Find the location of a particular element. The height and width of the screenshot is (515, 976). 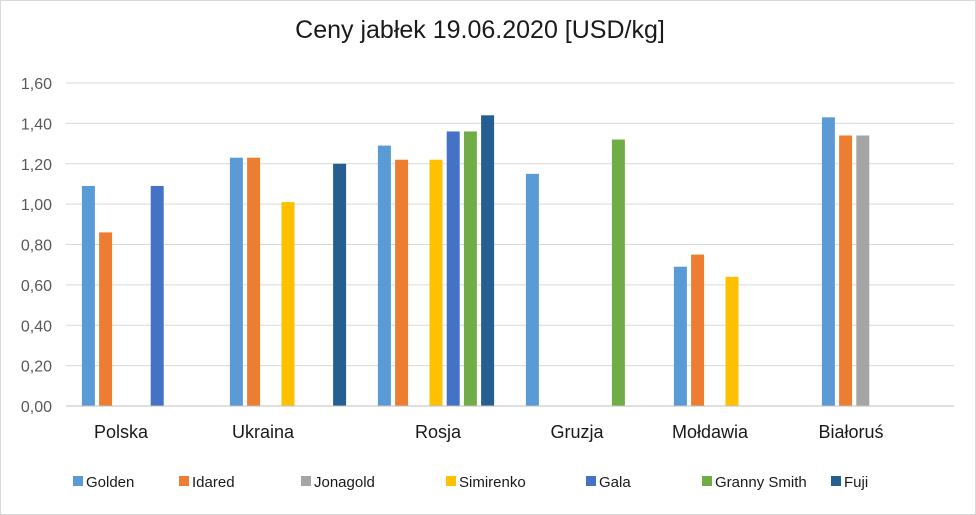

y-tick-label: 1,20 is located at coordinates (36, 165).